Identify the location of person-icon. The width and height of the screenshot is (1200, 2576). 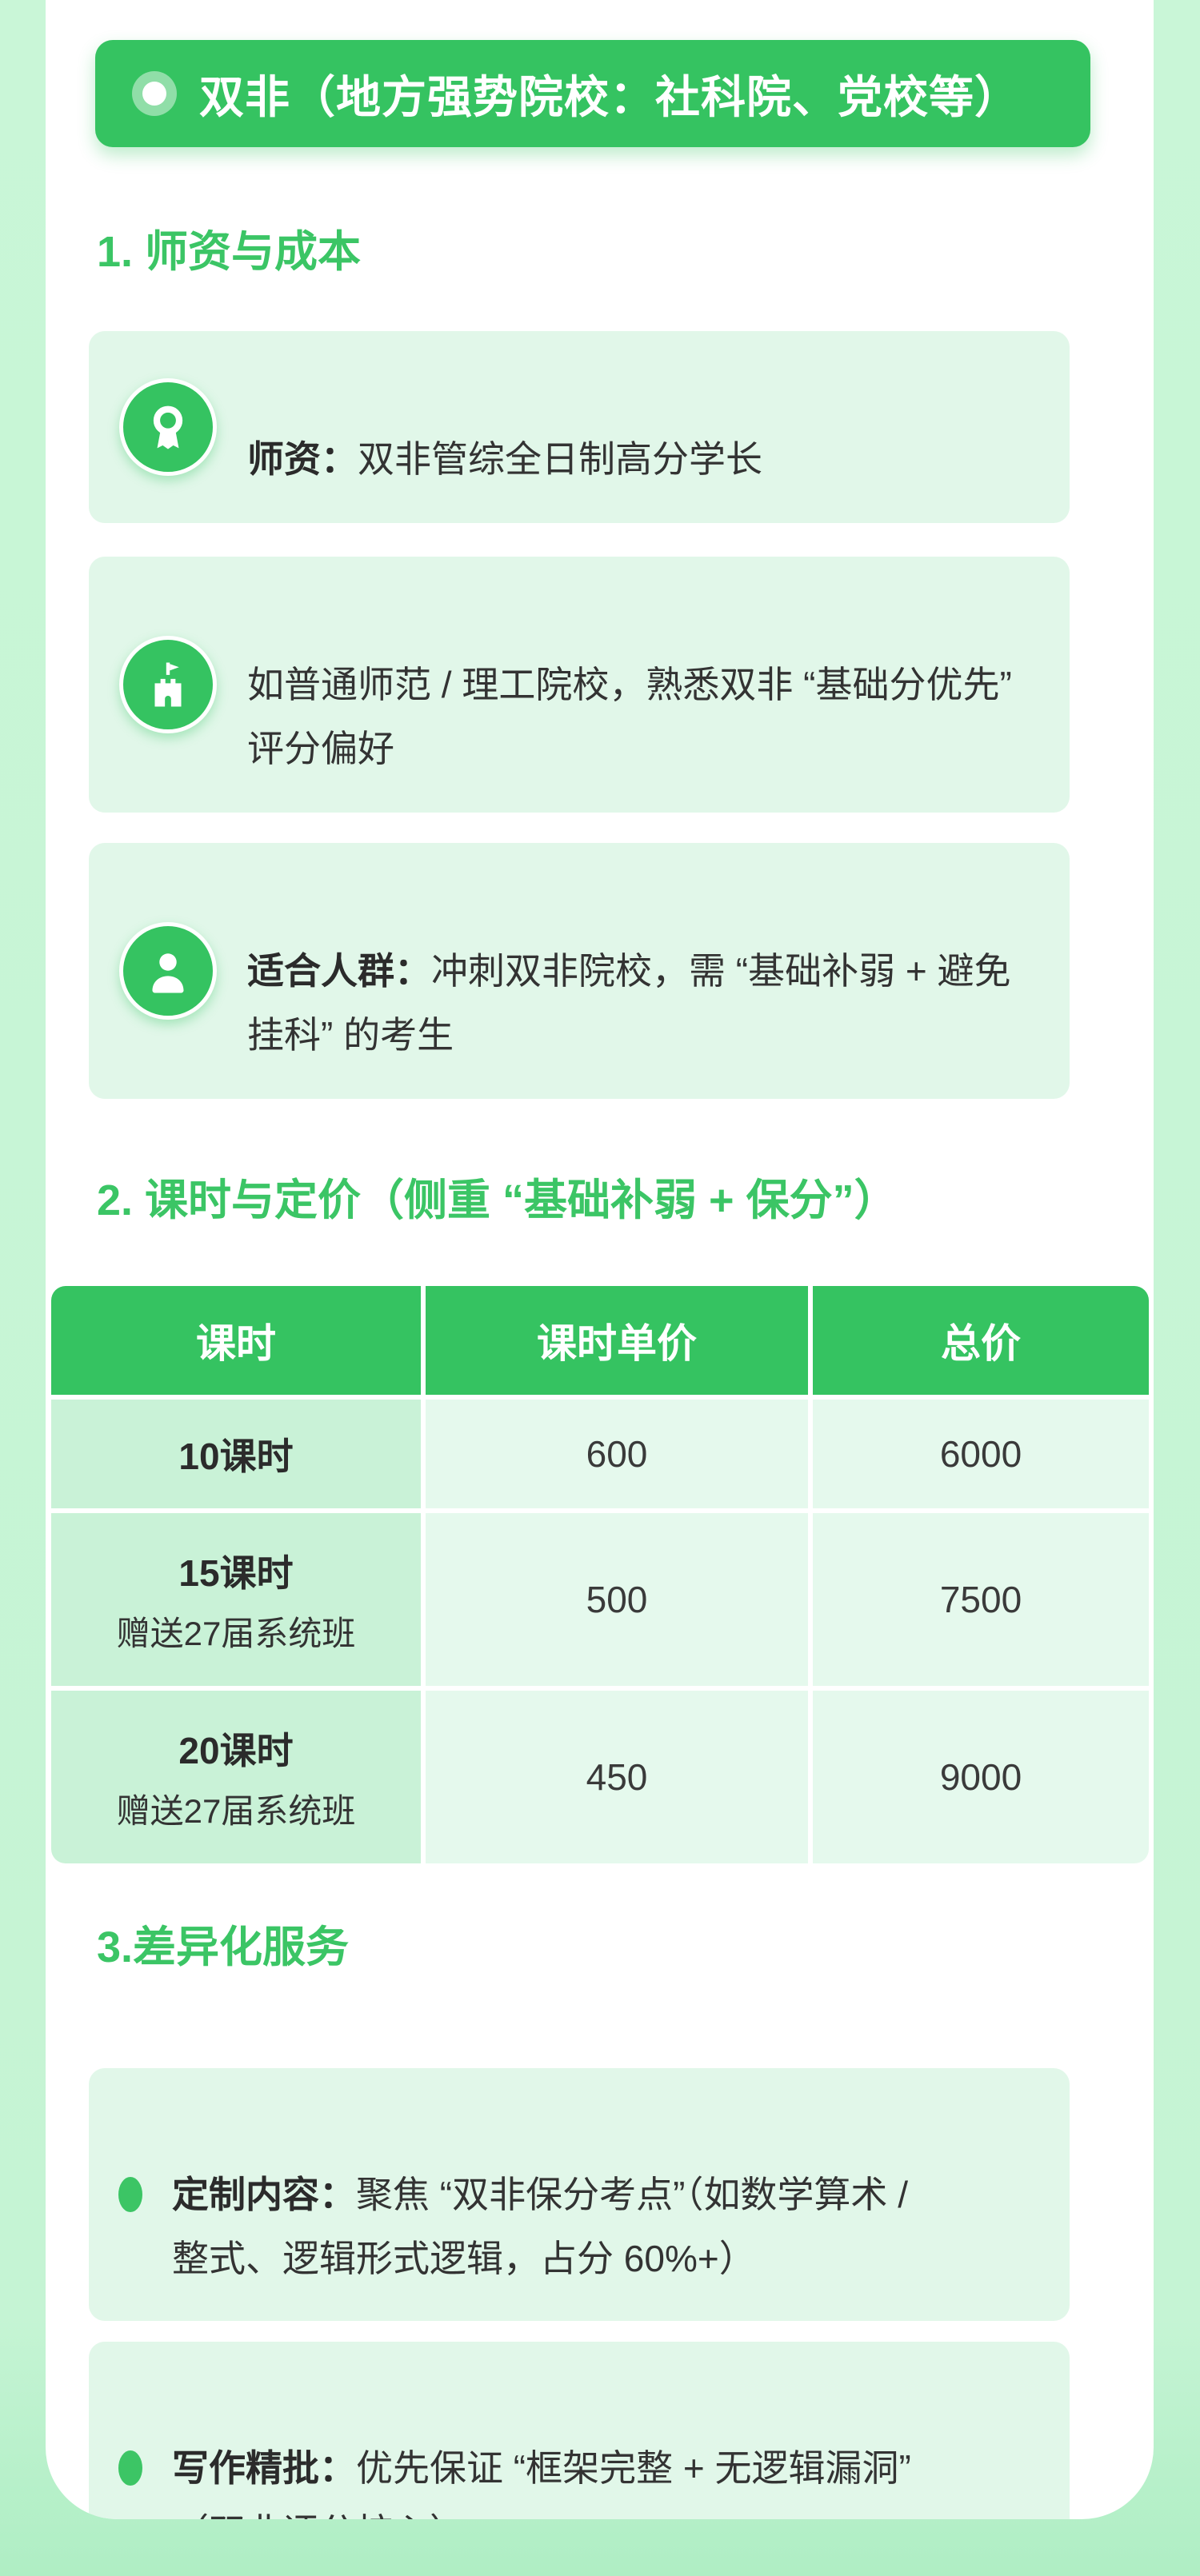
(168, 971).